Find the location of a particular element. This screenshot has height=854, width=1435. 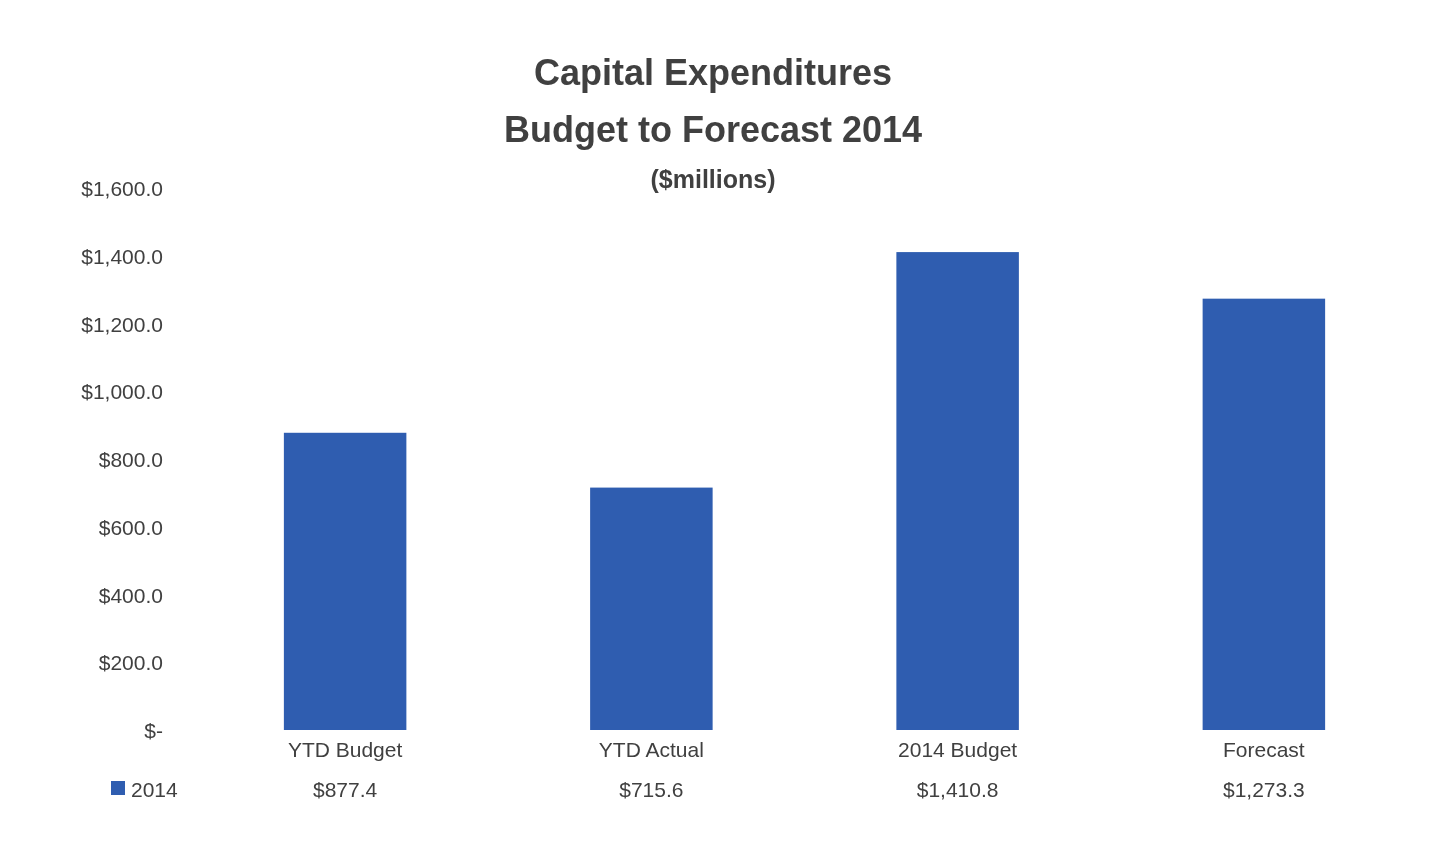

y-tick-label: $800.0 is located at coordinates (130, 459).